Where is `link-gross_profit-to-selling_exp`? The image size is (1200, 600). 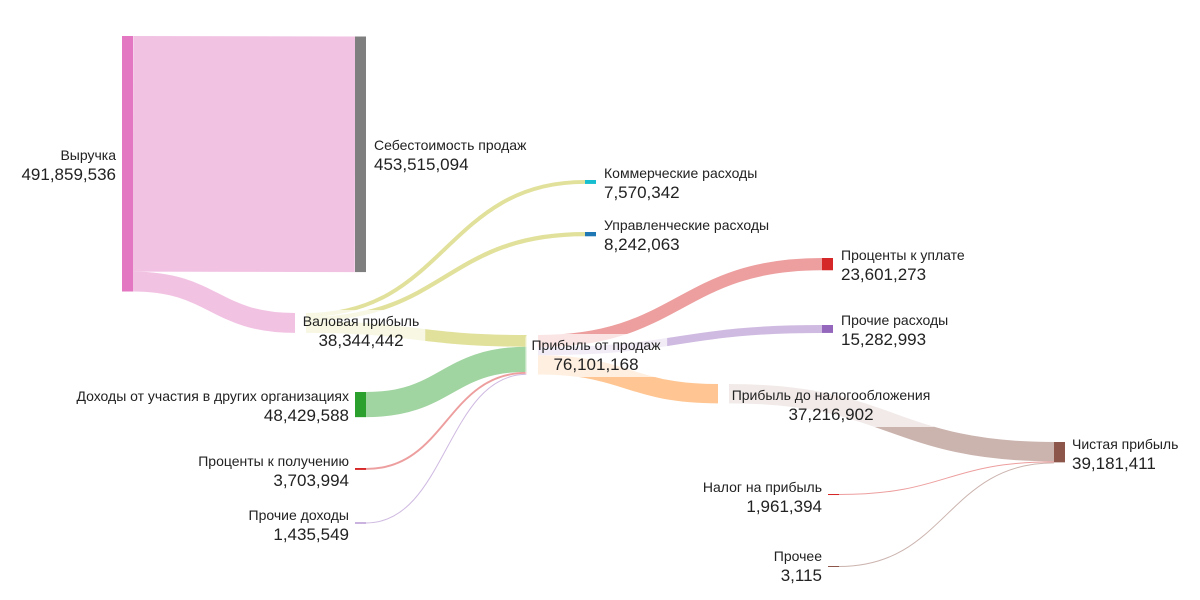
link-gross_profit-to-selling_exp is located at coordinates (445, 248).